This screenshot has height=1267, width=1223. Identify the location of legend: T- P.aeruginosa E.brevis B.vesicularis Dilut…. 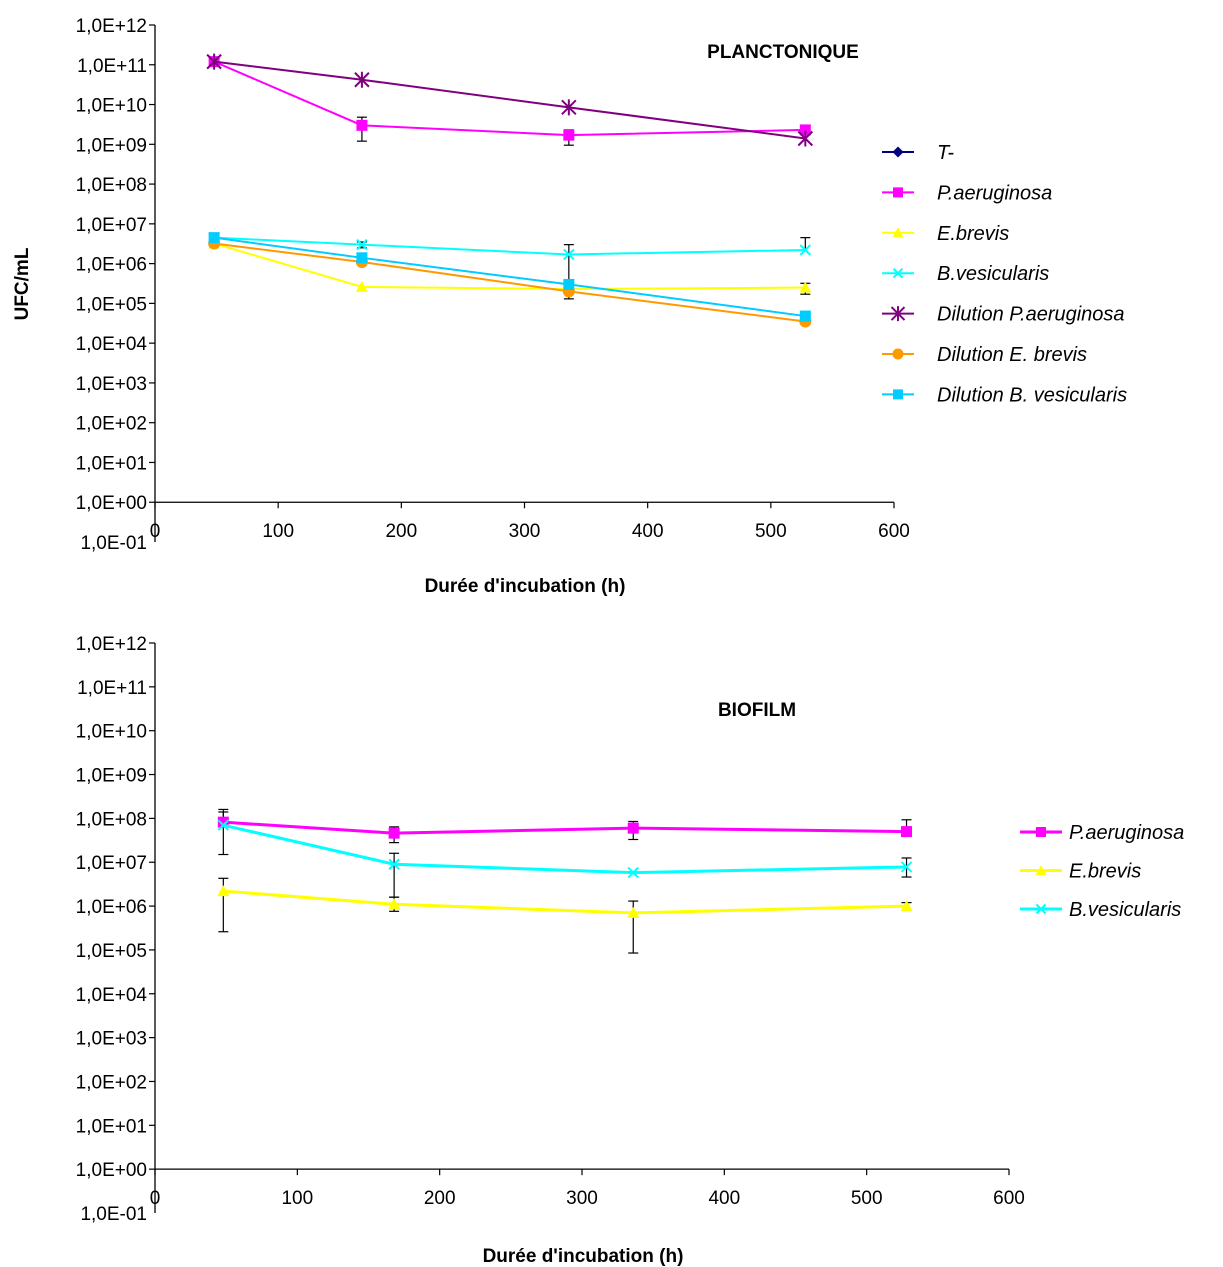
(1004, 274).